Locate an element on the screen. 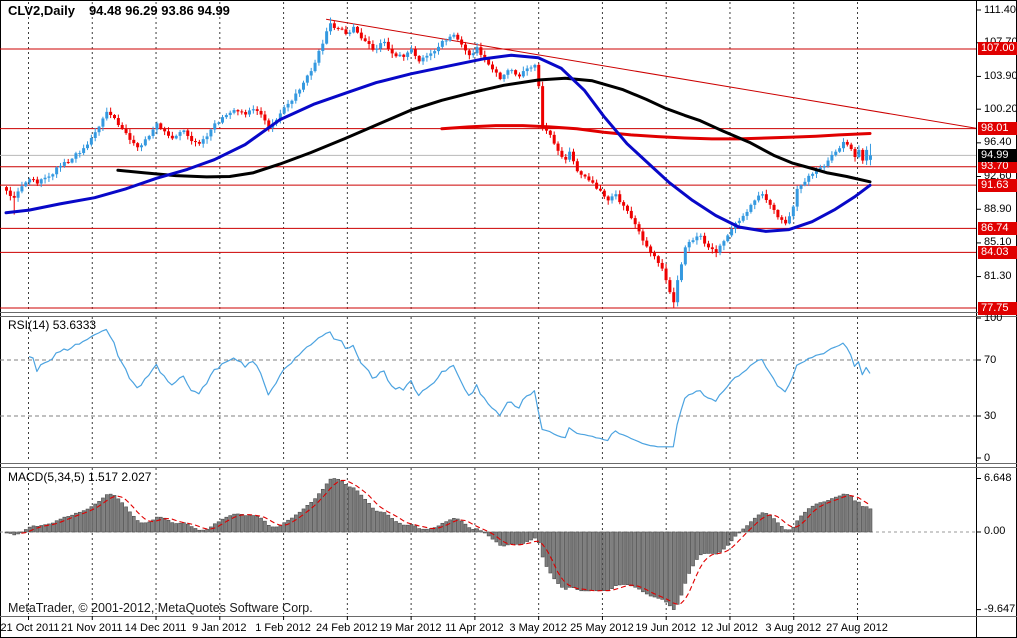 Image resolution: width=1017 pixels, height=638 pixels. macd-tick-label: -9.647 is located at coordinates (1000, 609).